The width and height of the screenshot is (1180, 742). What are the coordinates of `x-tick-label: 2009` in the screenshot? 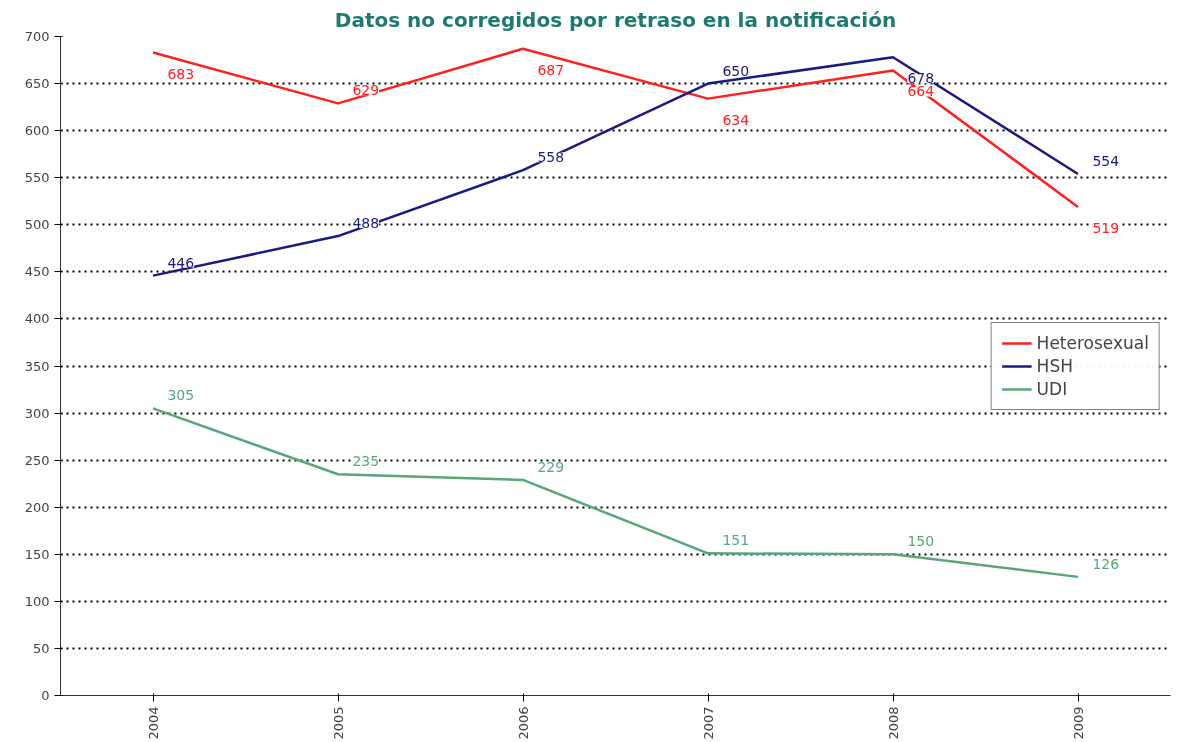 It's located at (1078, 723).